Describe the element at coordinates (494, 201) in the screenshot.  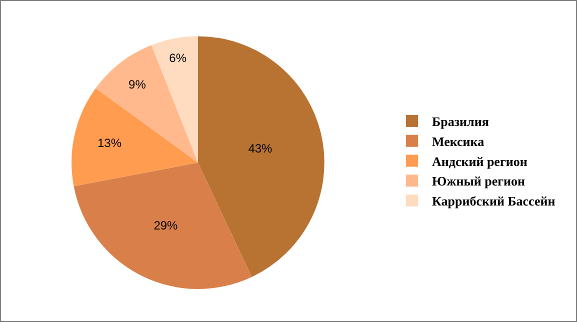
I see `legend-label: Каррибский Бассейн` at that location.